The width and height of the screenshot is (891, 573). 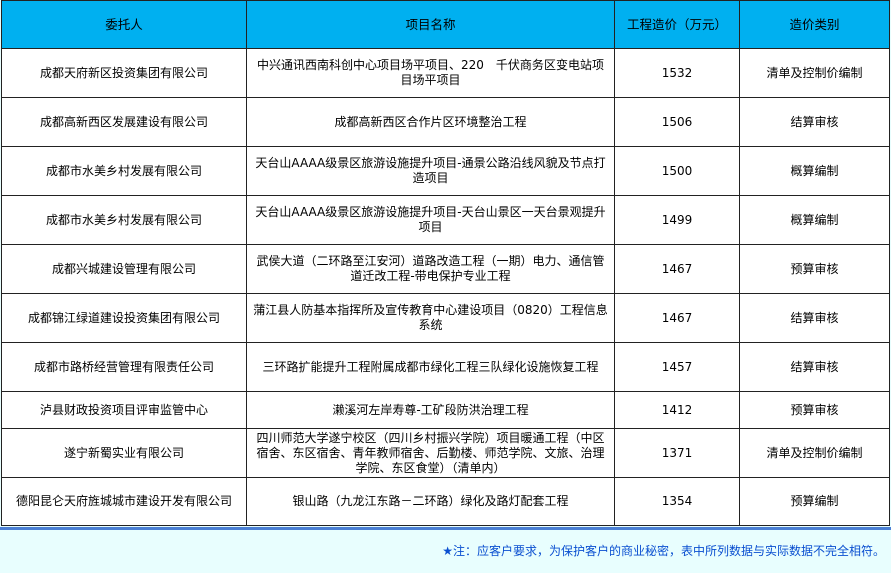 I want to click on table-header-row: 委托人 项目名称 工程造价（万元） 造价类别, so click(x=445, y=24).